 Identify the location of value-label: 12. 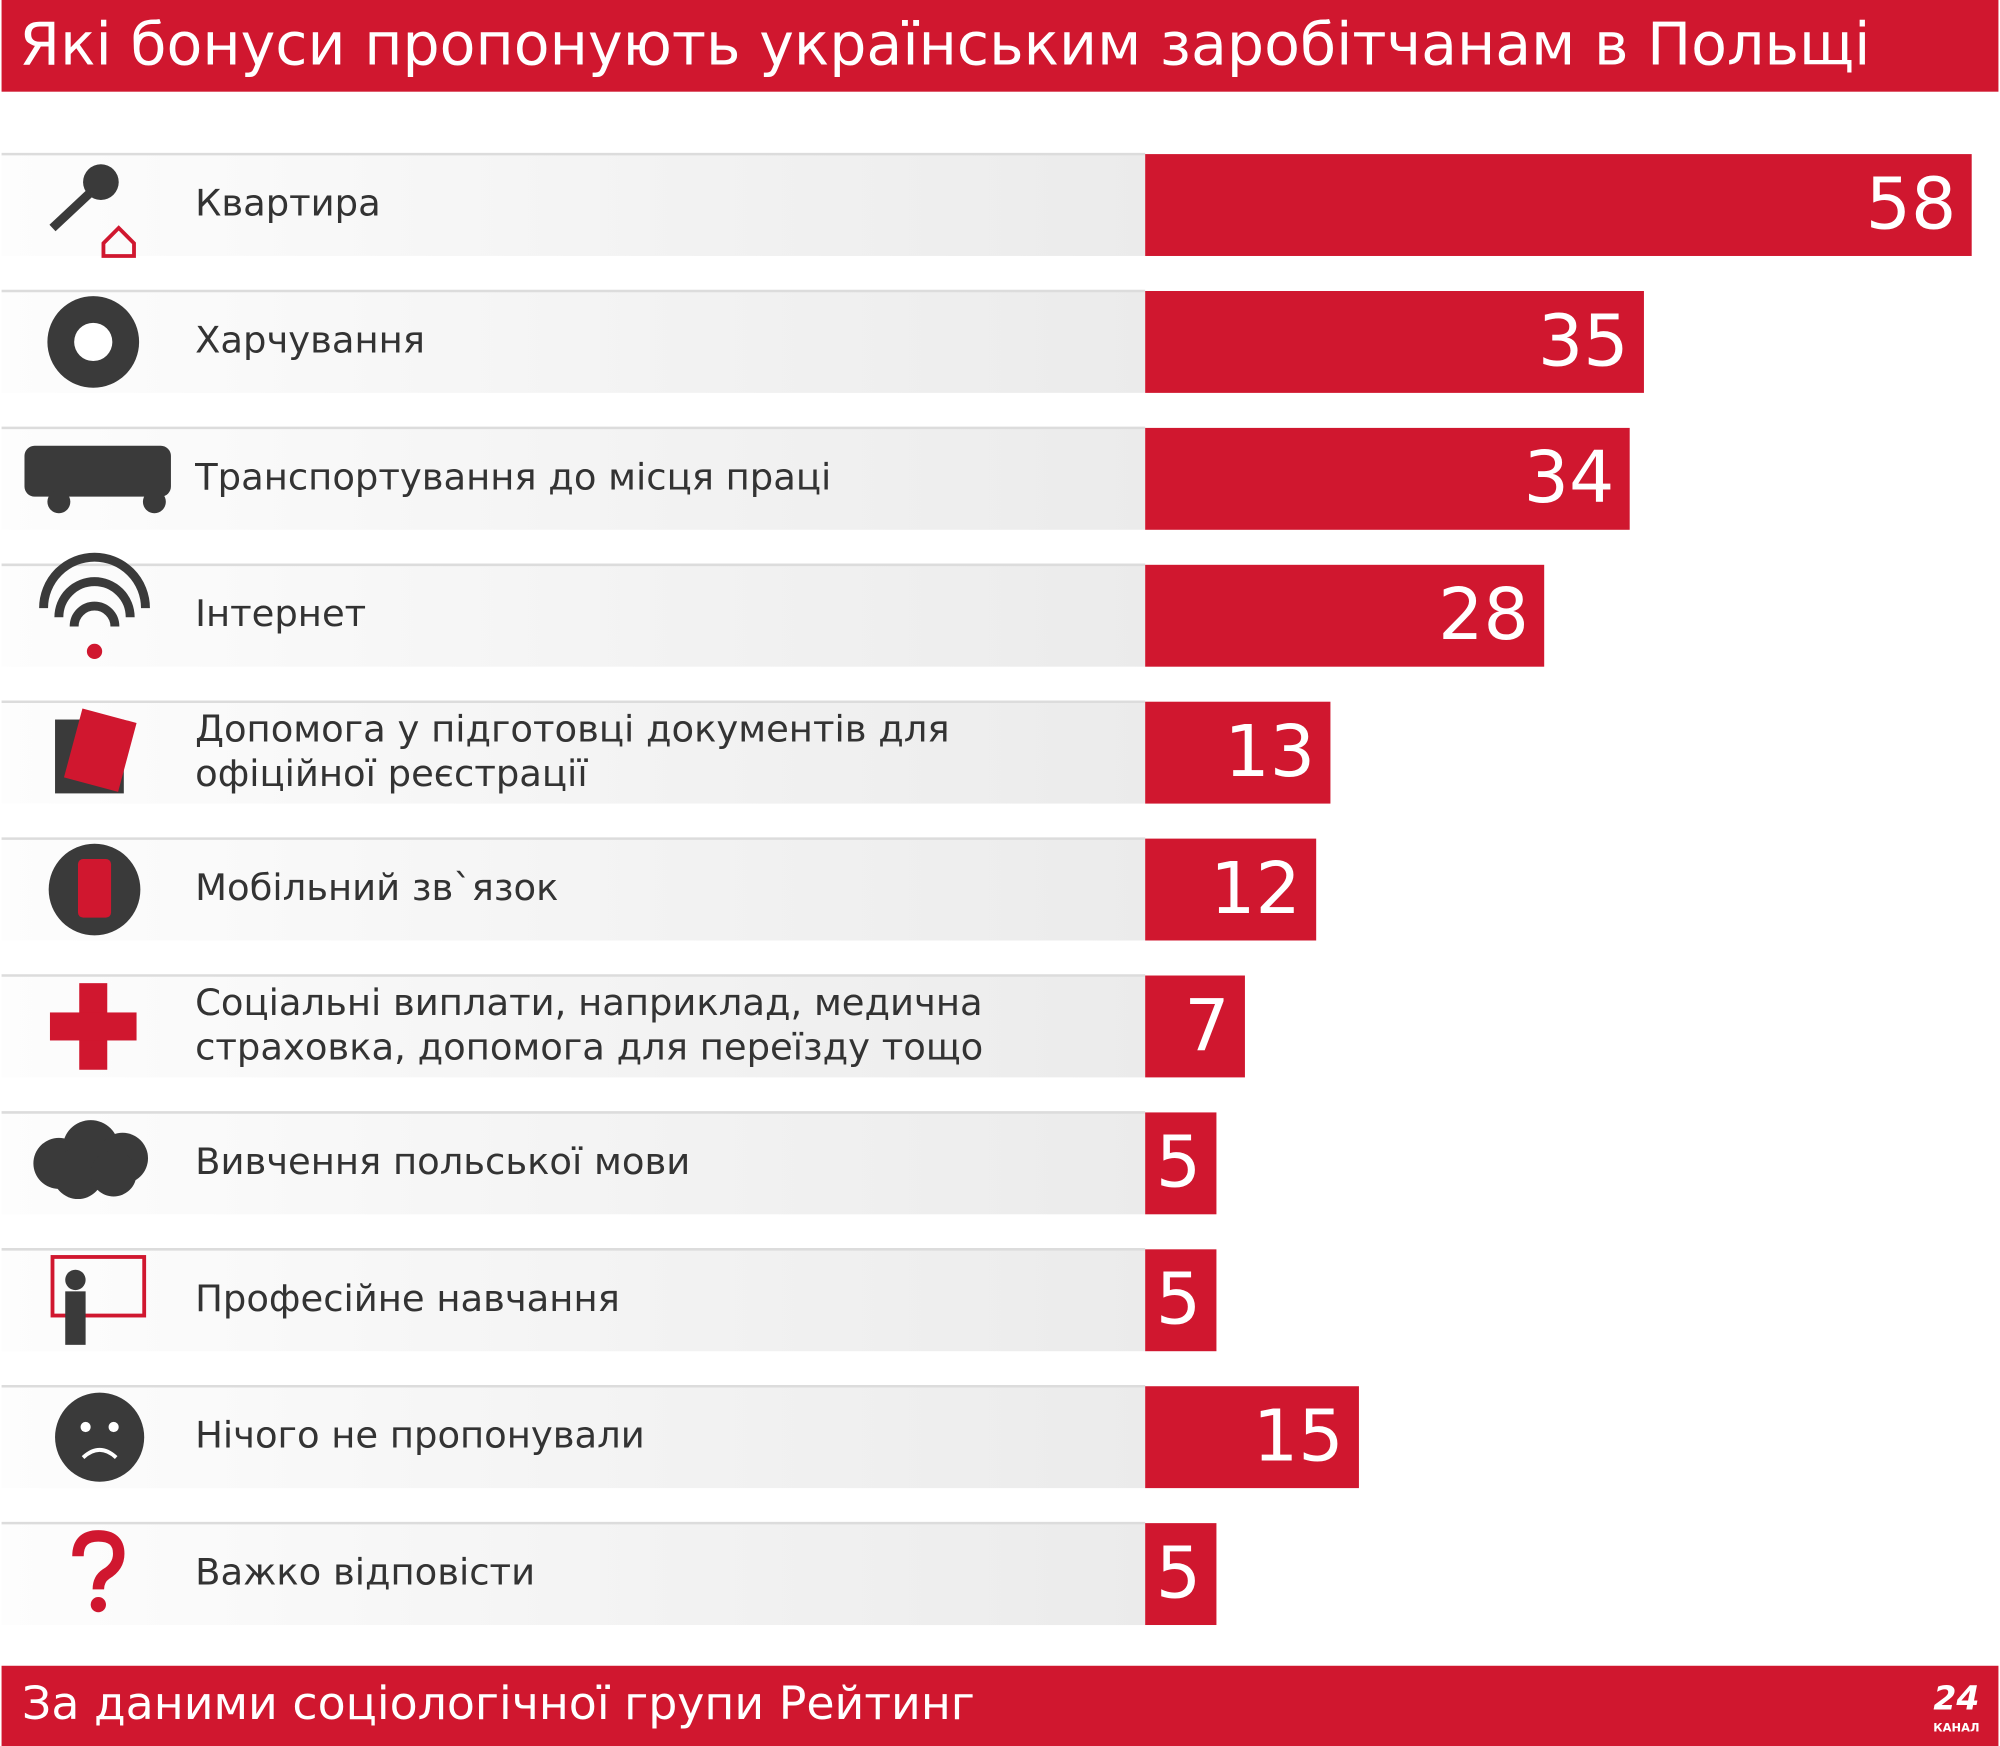
(1255, 888).